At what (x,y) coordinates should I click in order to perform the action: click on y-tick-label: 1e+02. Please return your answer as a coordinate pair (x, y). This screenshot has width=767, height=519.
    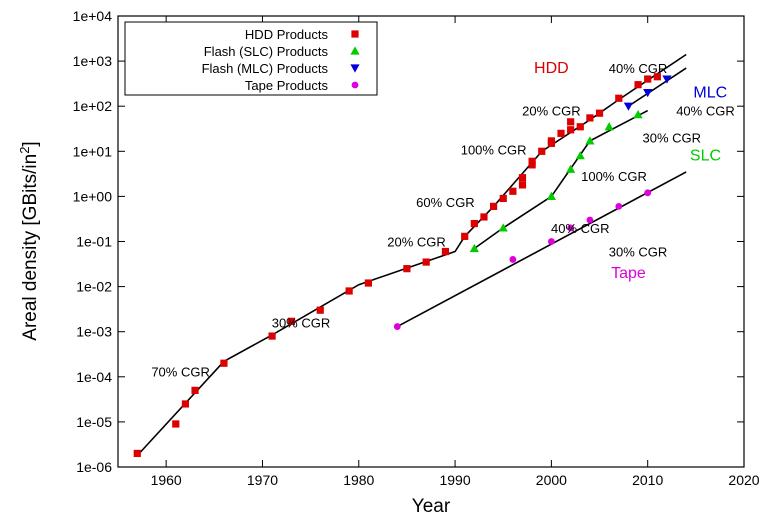
    Looking at the image, I should click on (93, 106).